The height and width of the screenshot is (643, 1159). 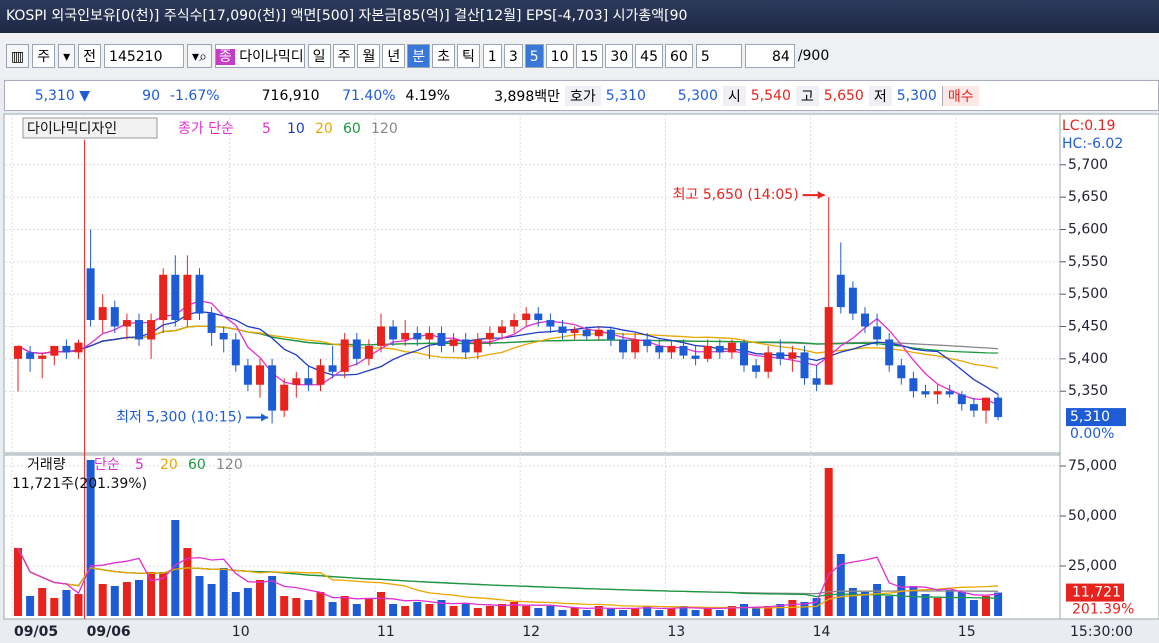 I want to click on icon-button: ▥, so click(x=18, y=55).